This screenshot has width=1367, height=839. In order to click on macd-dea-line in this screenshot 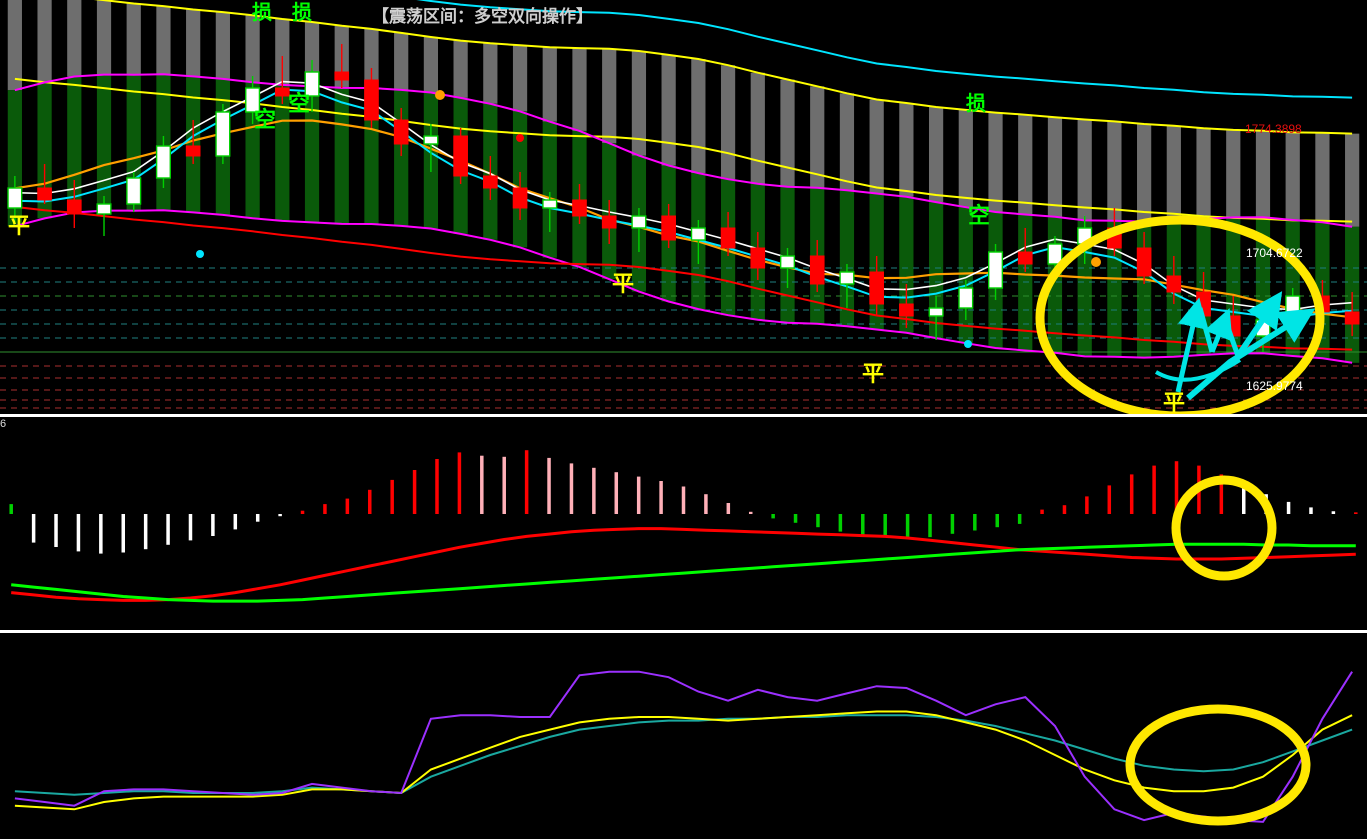, I will do `click(683, 572)`.